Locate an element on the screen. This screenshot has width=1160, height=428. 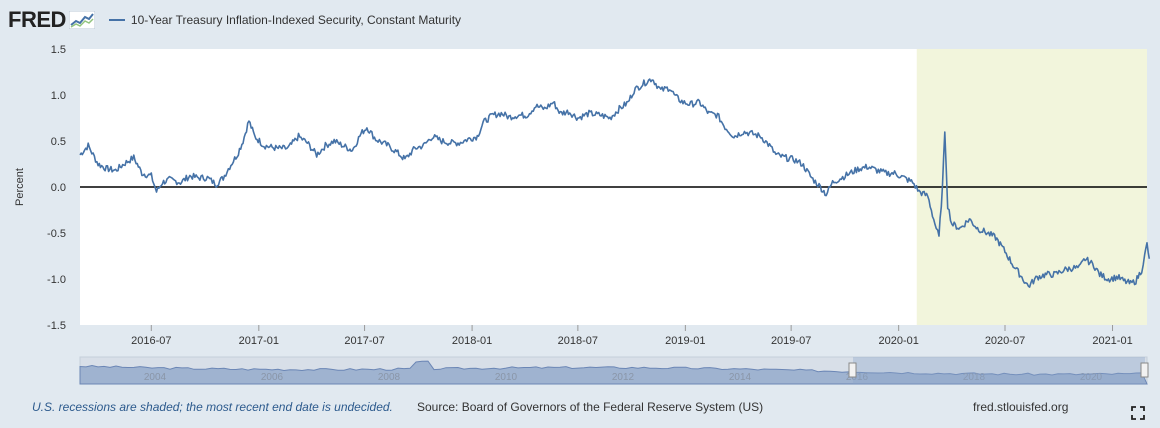
navigator-tick-label: 2014 is located at coordinates (740, 377).